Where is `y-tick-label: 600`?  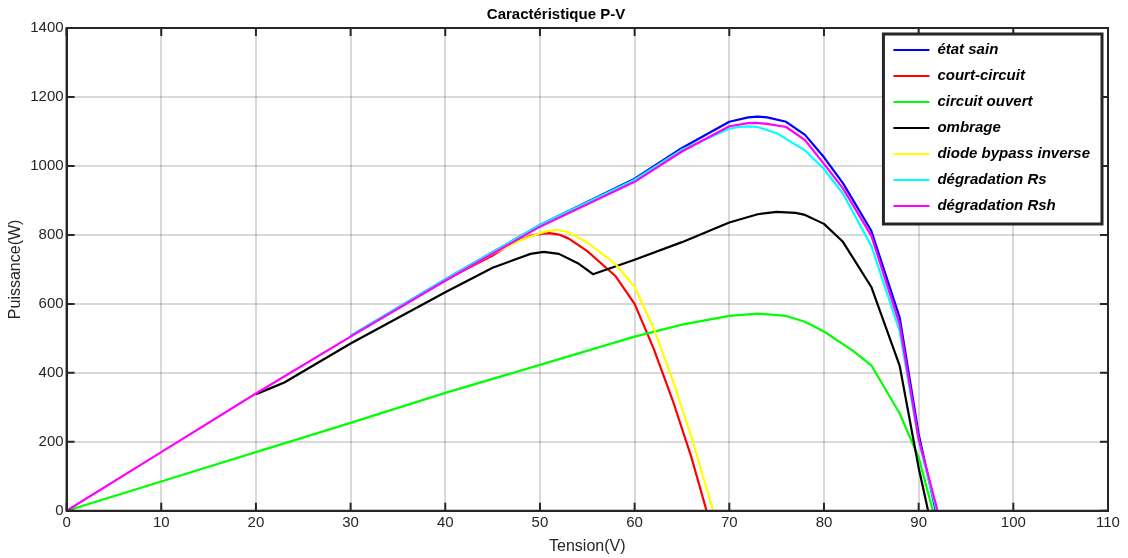 y-tick-label: 600 is located at coordinates (51, 303).